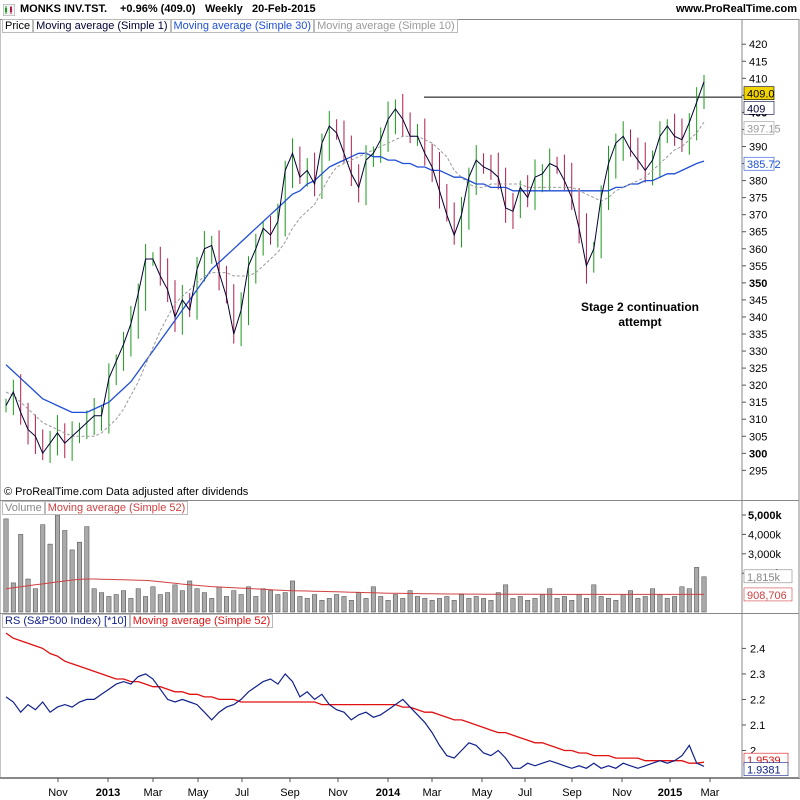 This screenshot has width=800, height=800. I want to click on rs-tick-label: 2.2, so click(757, 700).